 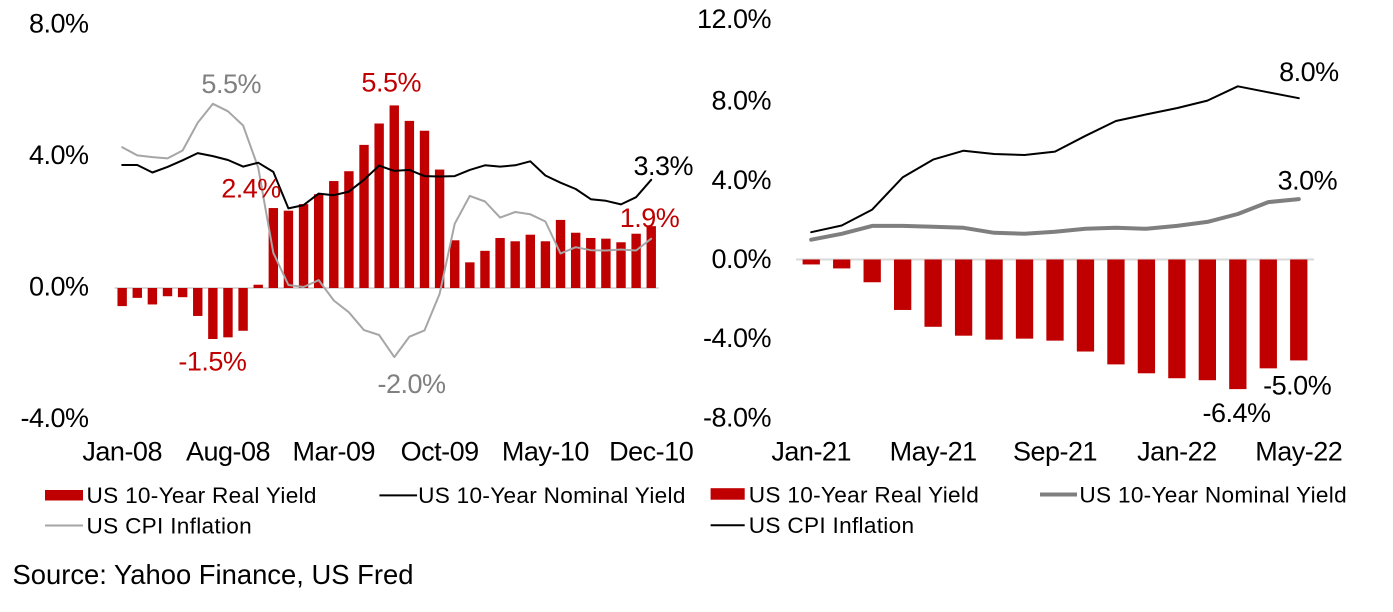 What do you see at coordinates (1297, 385) in the screenshot?
I see `svg-text: -5.0%` at bounding box center [1297, 385].